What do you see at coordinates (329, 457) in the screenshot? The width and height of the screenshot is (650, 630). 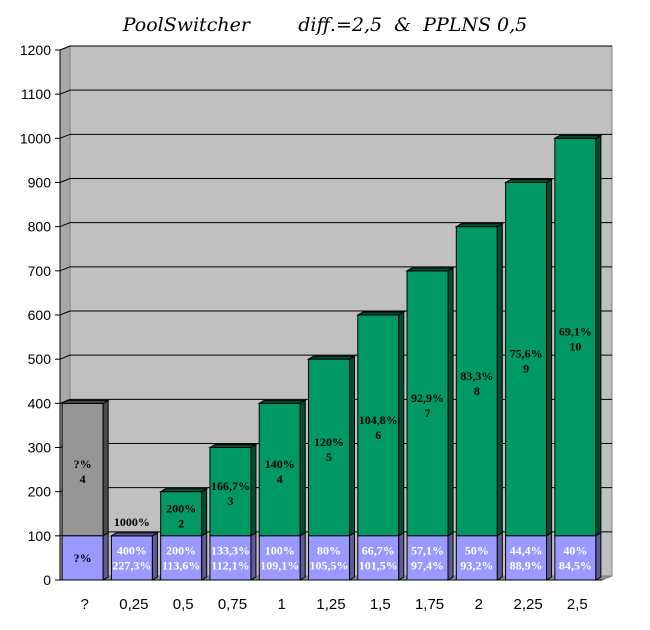 I see `bar-value-label: 5` at bounding box center [329, 457].